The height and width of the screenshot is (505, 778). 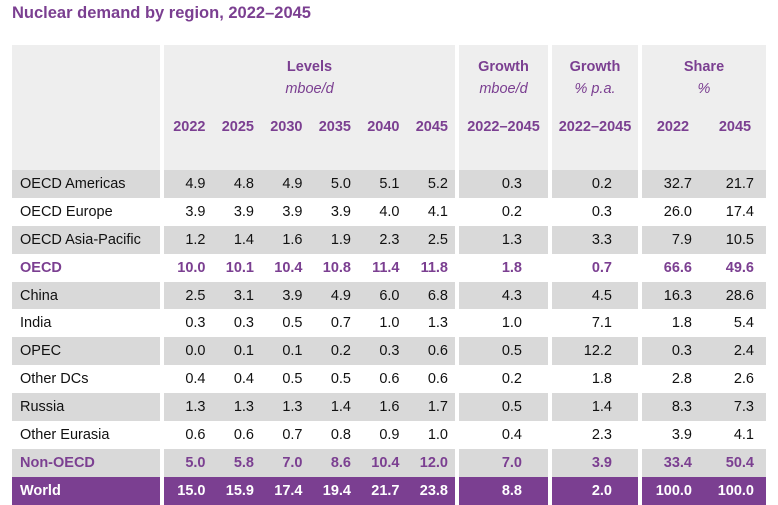 I want to click on level-cell: 21.7, so click(x=385, y=490).